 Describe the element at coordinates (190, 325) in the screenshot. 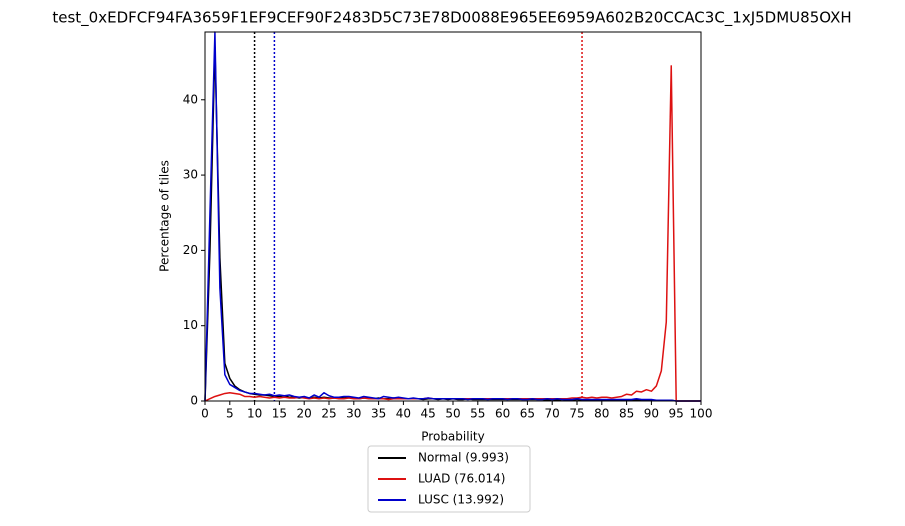

I see `y-tick-label: 10` at that location.